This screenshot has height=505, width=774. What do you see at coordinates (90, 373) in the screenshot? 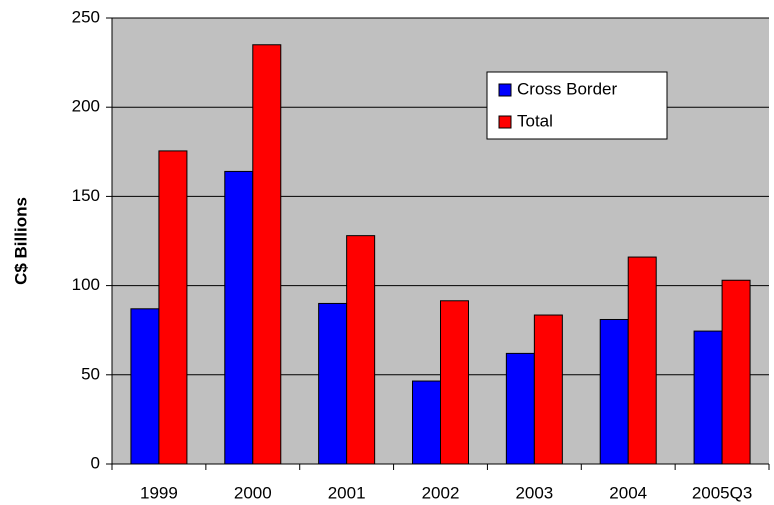
I see `y-tick-label: 50` at bounding box center [90, 373].